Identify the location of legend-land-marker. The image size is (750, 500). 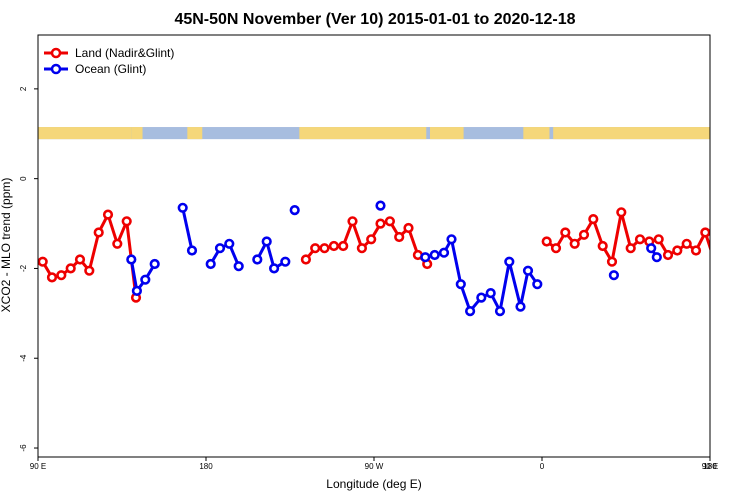
(56, 53).